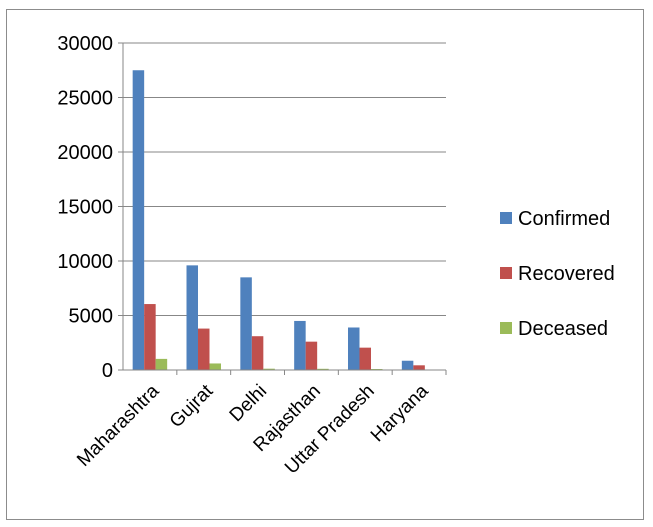  What do you see at coordinates (506, 218) in the screenshot?
I see `legend-swatch-confirmed` at bounding box center [506, 218].